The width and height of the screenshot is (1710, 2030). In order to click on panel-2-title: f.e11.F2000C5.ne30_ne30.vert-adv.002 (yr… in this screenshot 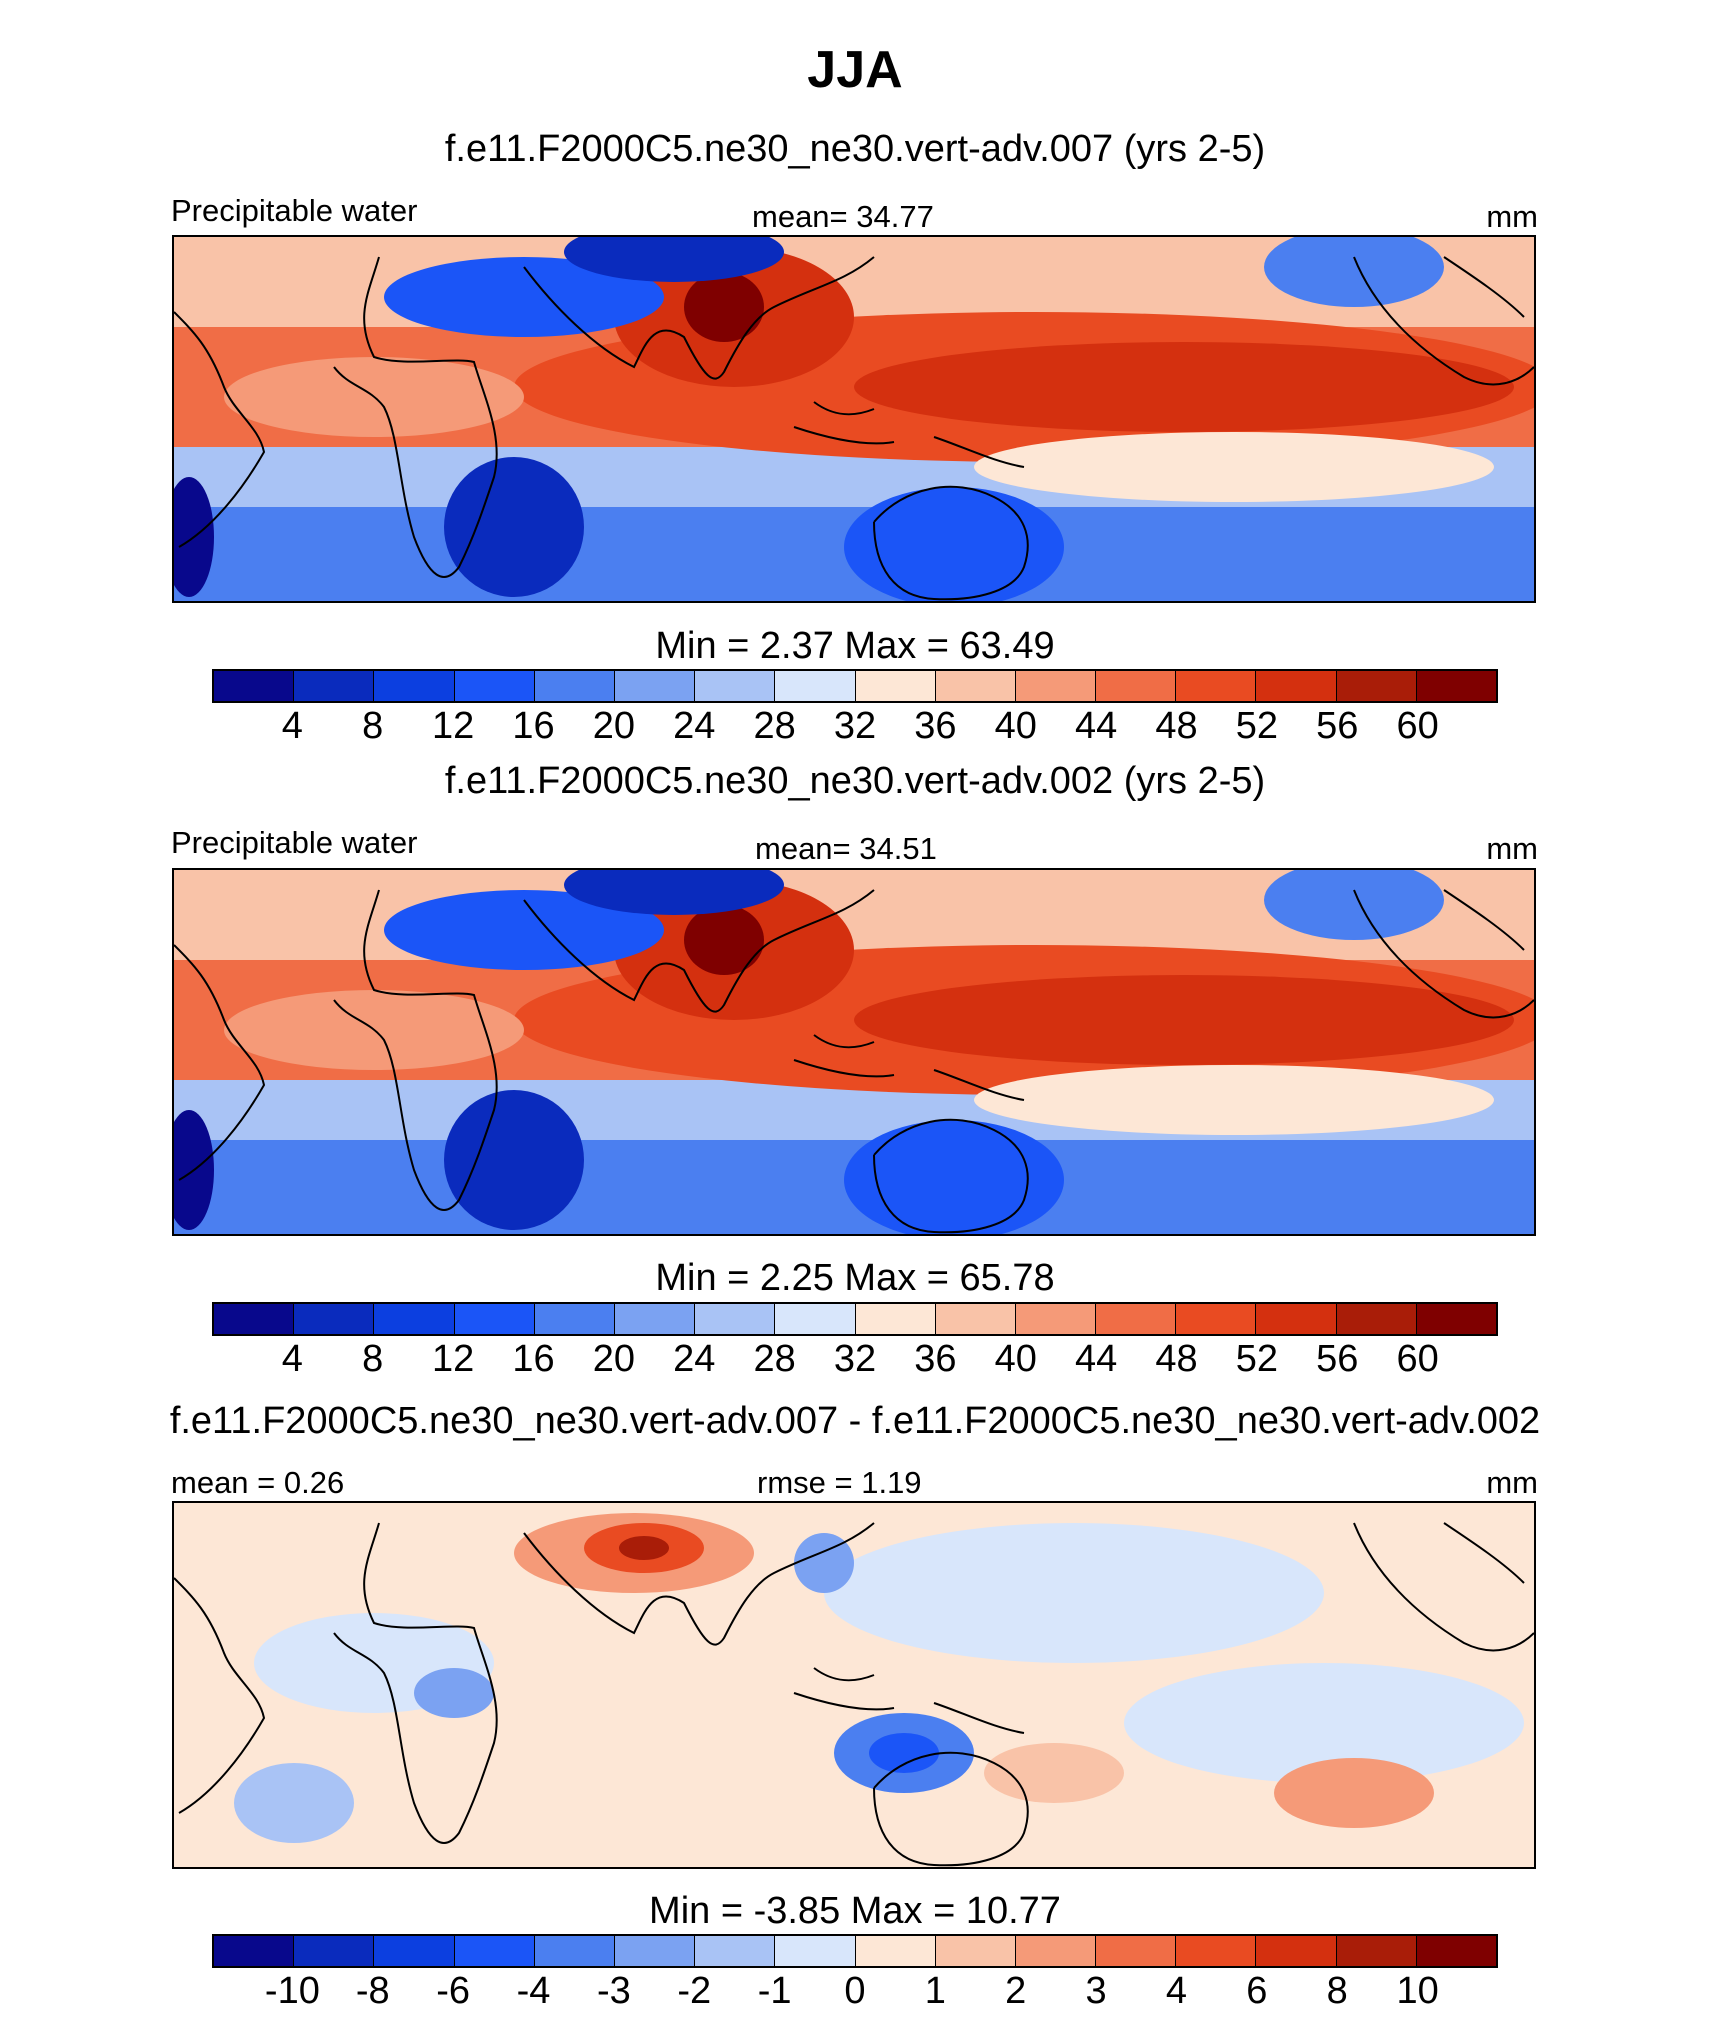, I will do `click(855, 781)`.